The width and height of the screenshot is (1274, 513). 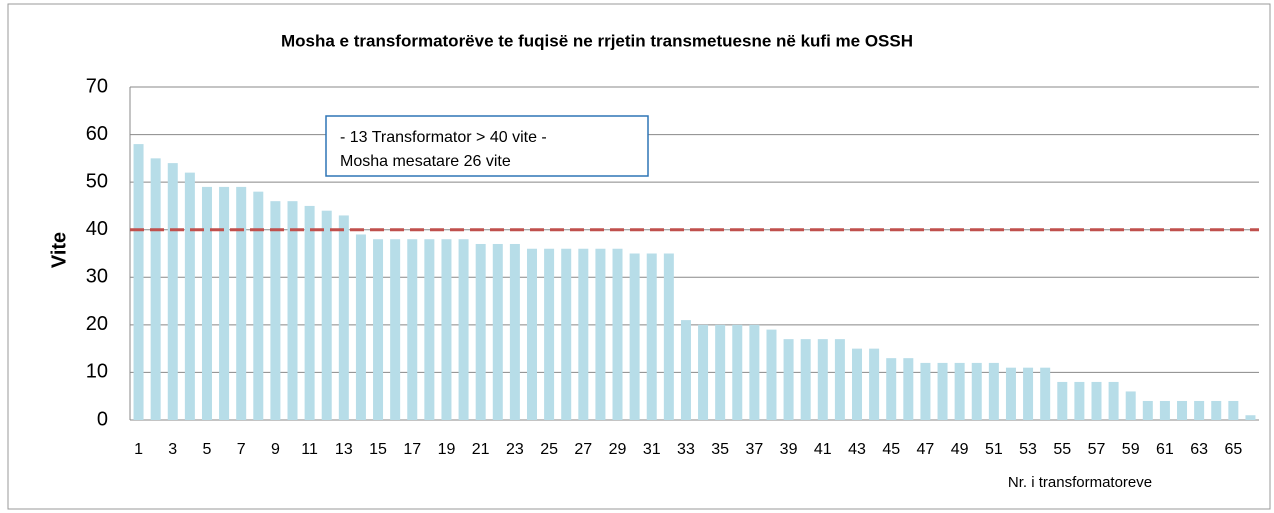 What do you see at coordinates (1165, 449) in the screenshot?
I see `x-tick-label: 61` at bounding box center [1165, 449].